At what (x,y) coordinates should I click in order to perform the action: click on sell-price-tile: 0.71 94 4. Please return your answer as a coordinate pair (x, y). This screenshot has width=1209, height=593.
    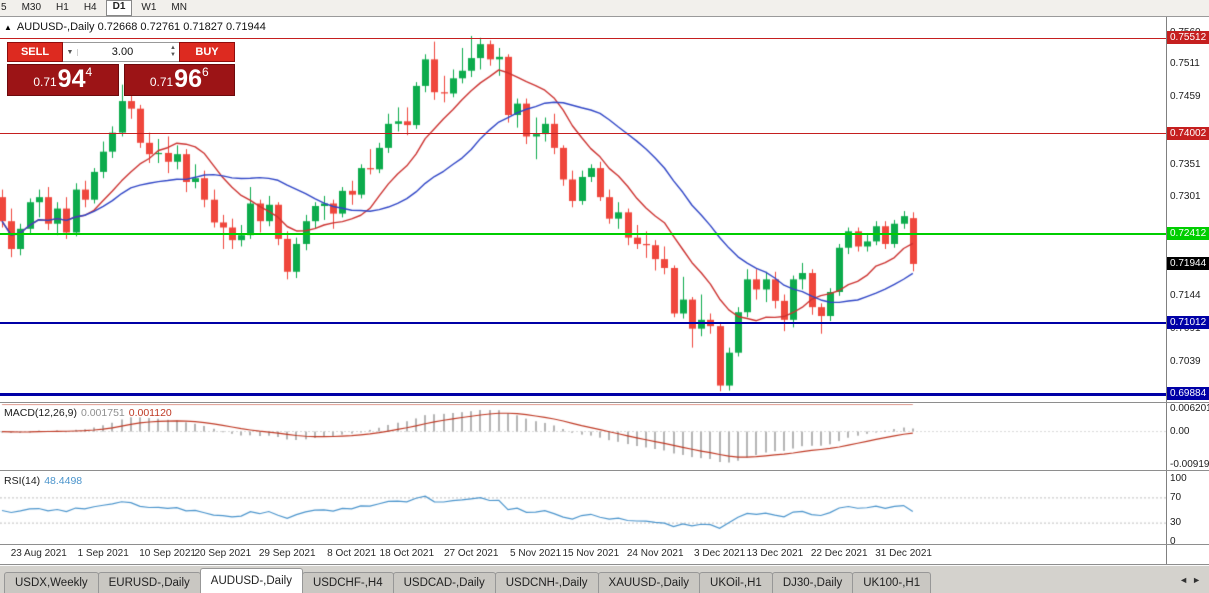
    Looking at the image, I should click on (63, 80).